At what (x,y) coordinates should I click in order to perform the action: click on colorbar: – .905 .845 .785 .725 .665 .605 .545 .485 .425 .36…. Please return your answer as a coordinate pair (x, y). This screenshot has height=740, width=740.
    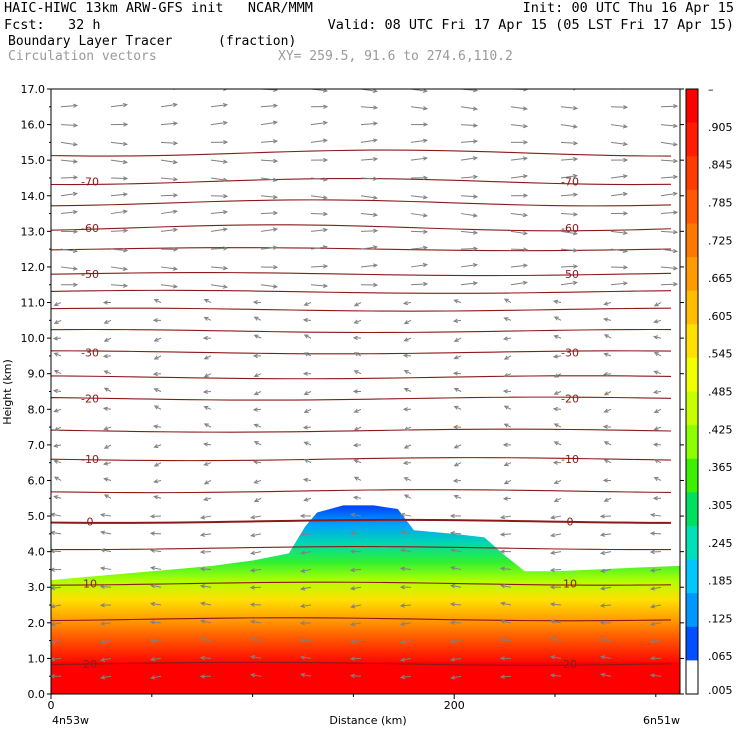
    Looking at the image, I should click on (709, 390).